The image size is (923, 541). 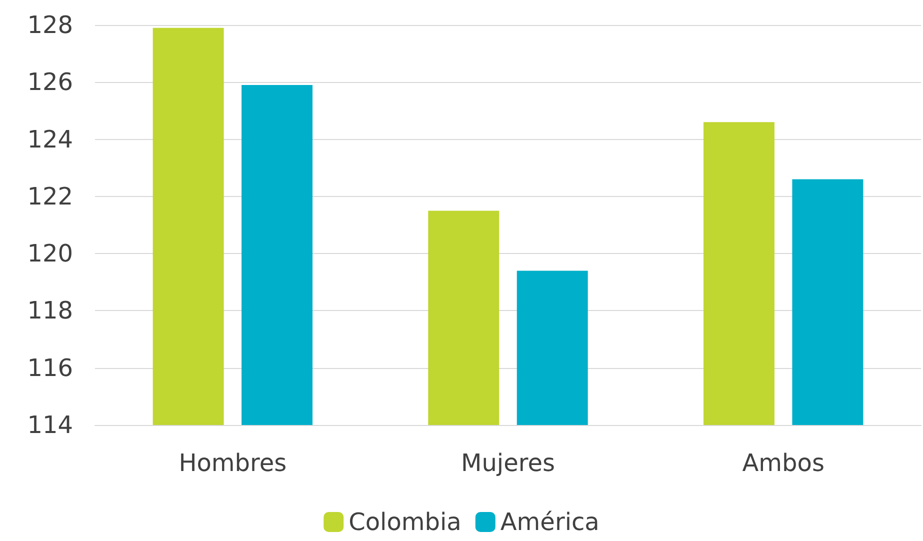 I want to click on y-tick-label: 128, so click(x=50, y=25).